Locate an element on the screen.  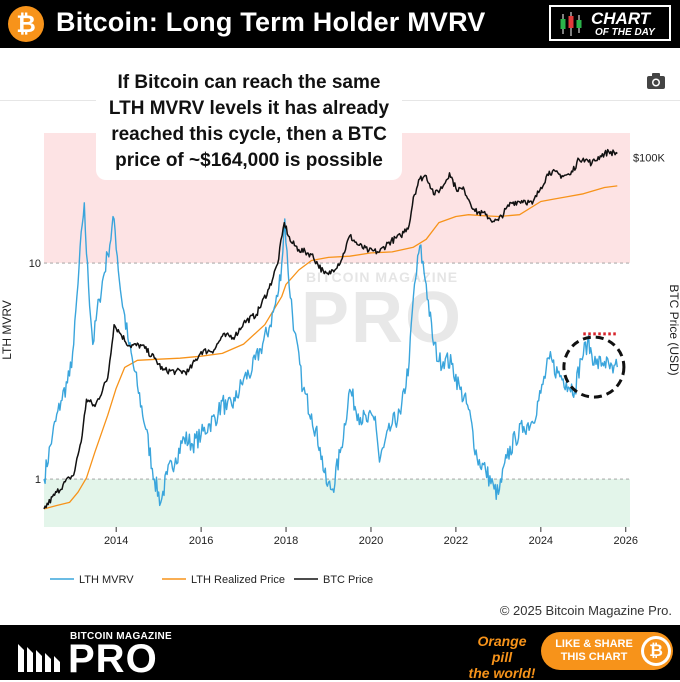
candlestick-icon is located at coordinates (571, 24).